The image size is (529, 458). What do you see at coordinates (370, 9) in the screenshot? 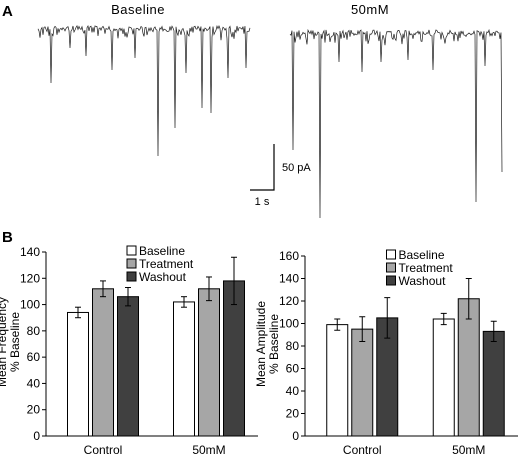
I see `50mm-trace-title: 50mM` at bounding box center [370, 9].